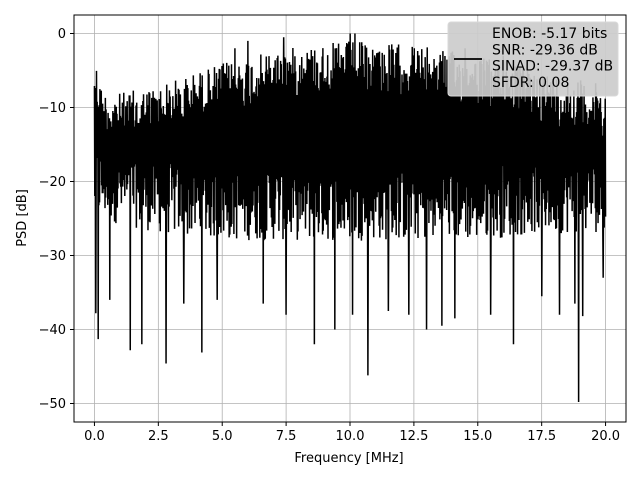  What do you see at coordinates (348, 458) in the screenshot?
I see `x-axis-label: Frequency [MHz]` at bounding box center [348, 458].